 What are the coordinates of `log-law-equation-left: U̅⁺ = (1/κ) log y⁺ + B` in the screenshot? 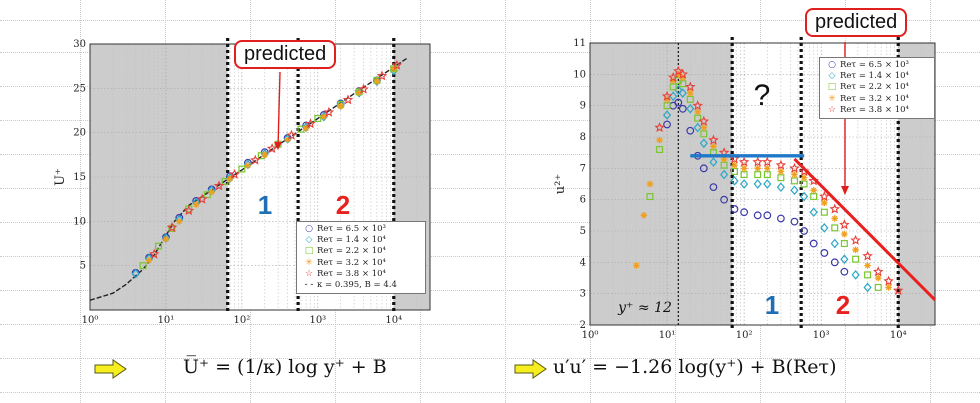 It's located at (285, 367).